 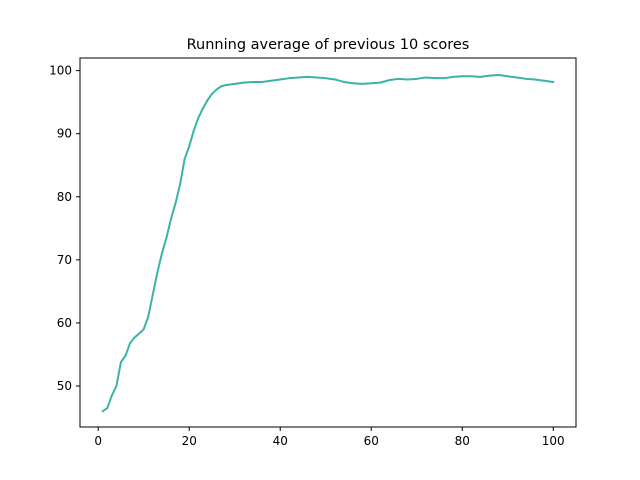 What do you see at coordinates (64, 228) in the screenshot?
I see `y-axis: 50 60 70 80 90 100` at bounding box center [64, 228].